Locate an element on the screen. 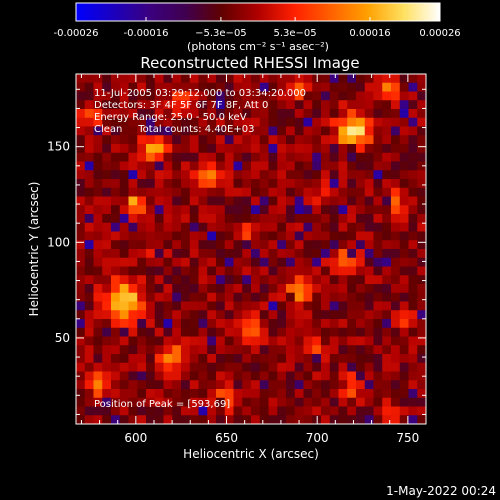 The height and width of the screenshot is (500, 500). info-line-detectors: Detectors: 3F 4F 5F 6F 7F 8F, Att 0 is located at coordinates (181, 105).